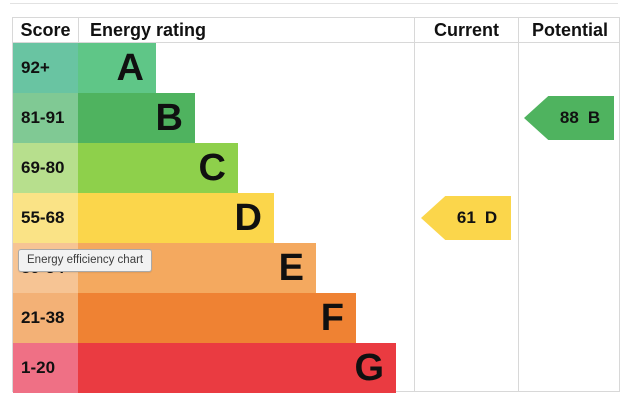 This screenshot has width=634, height=414. I want to click on potential-rating-value: 88, so click(569, 117).